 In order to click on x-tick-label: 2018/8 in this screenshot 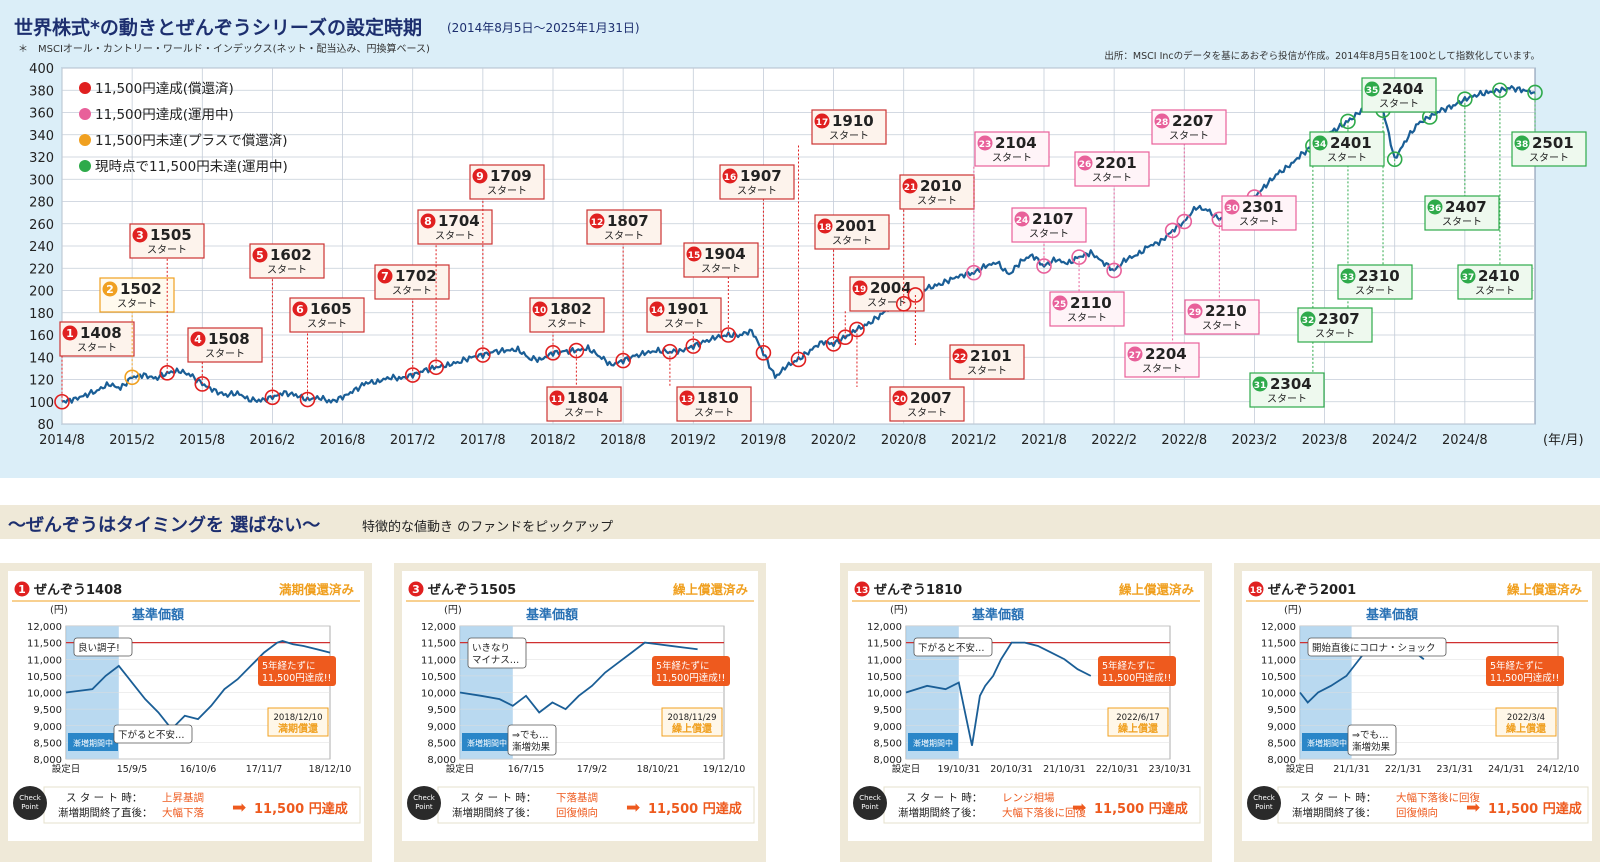, I will do `click(623, 440)`.